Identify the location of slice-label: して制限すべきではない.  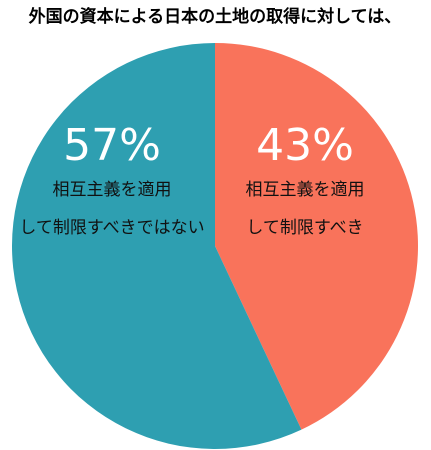
(111, 228).